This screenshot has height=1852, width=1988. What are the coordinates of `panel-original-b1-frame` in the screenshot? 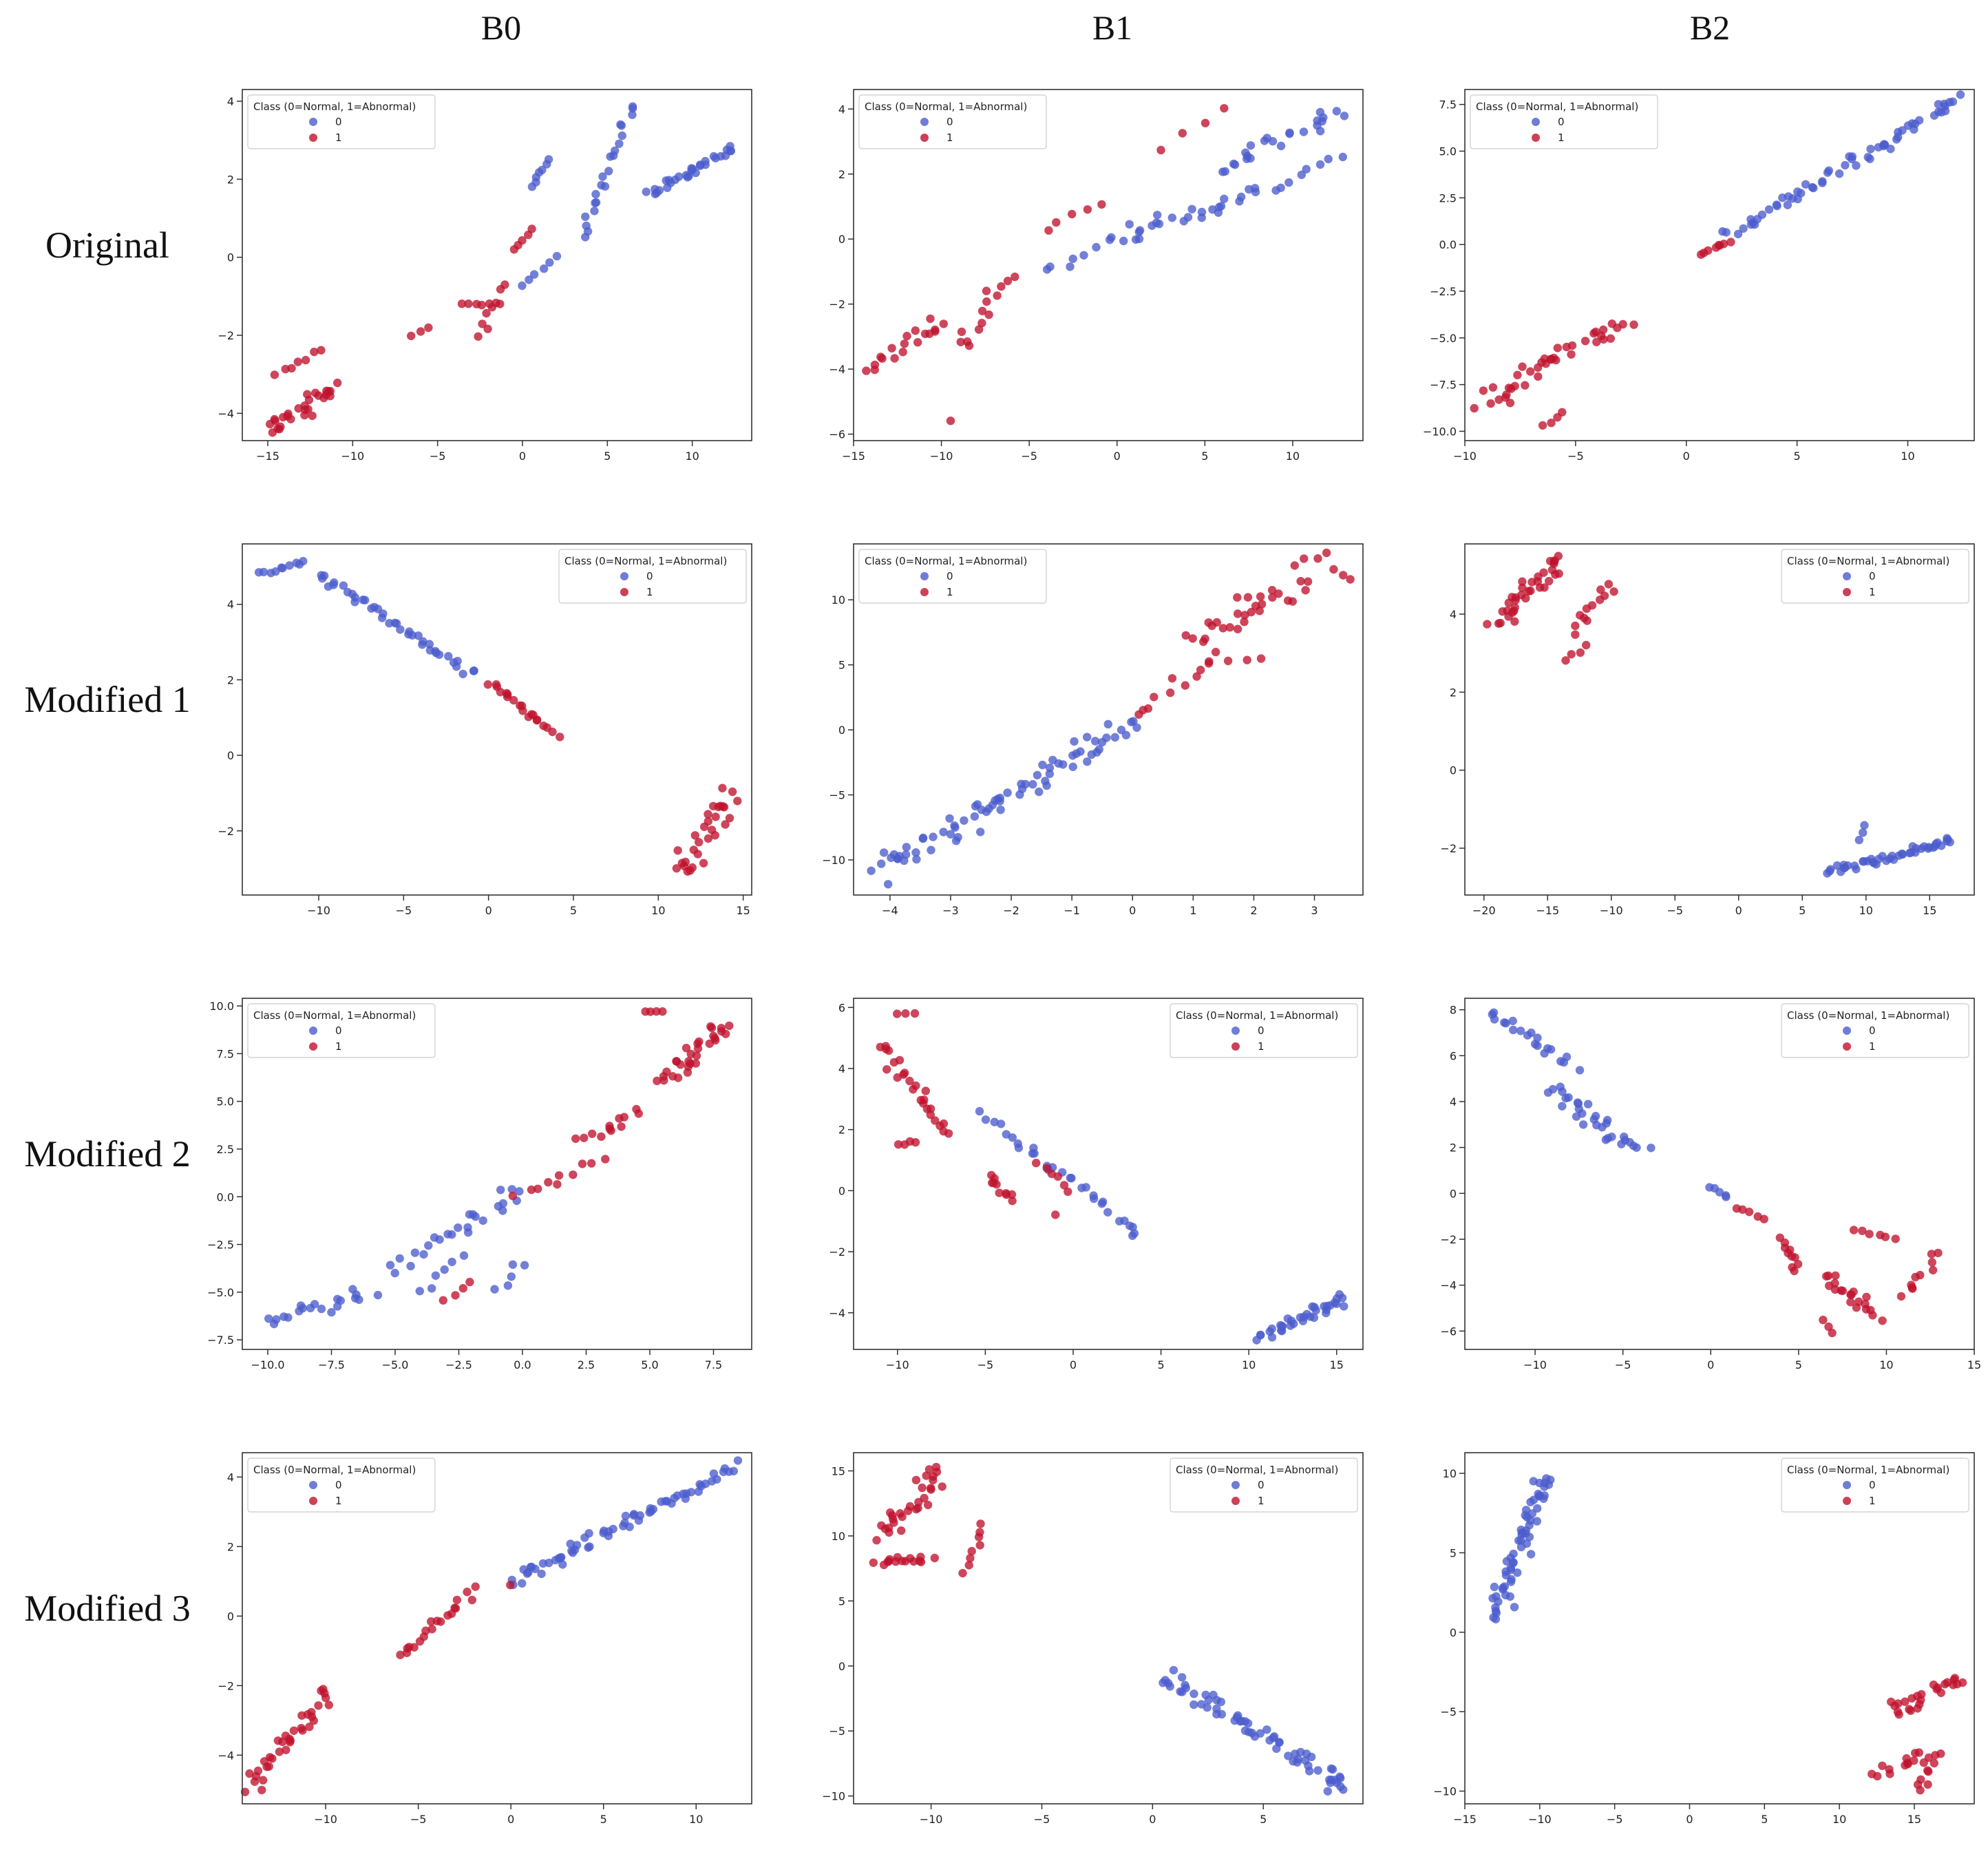 It's located at (1108, 265).